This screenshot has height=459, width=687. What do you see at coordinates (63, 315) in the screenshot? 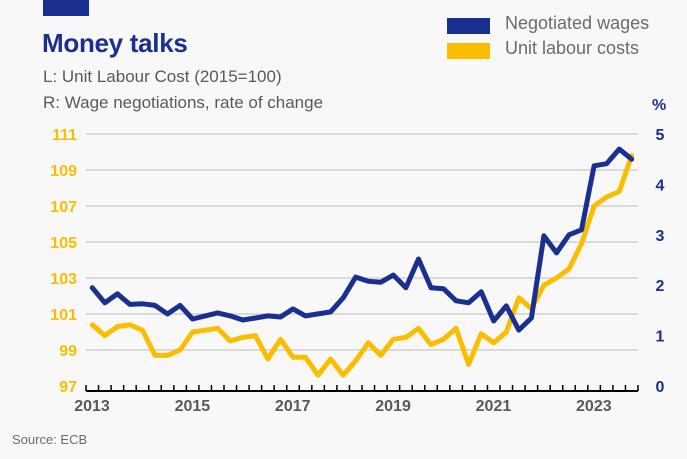
I see `left-axis-tick-label: 101` at bounding box center [63, 315].